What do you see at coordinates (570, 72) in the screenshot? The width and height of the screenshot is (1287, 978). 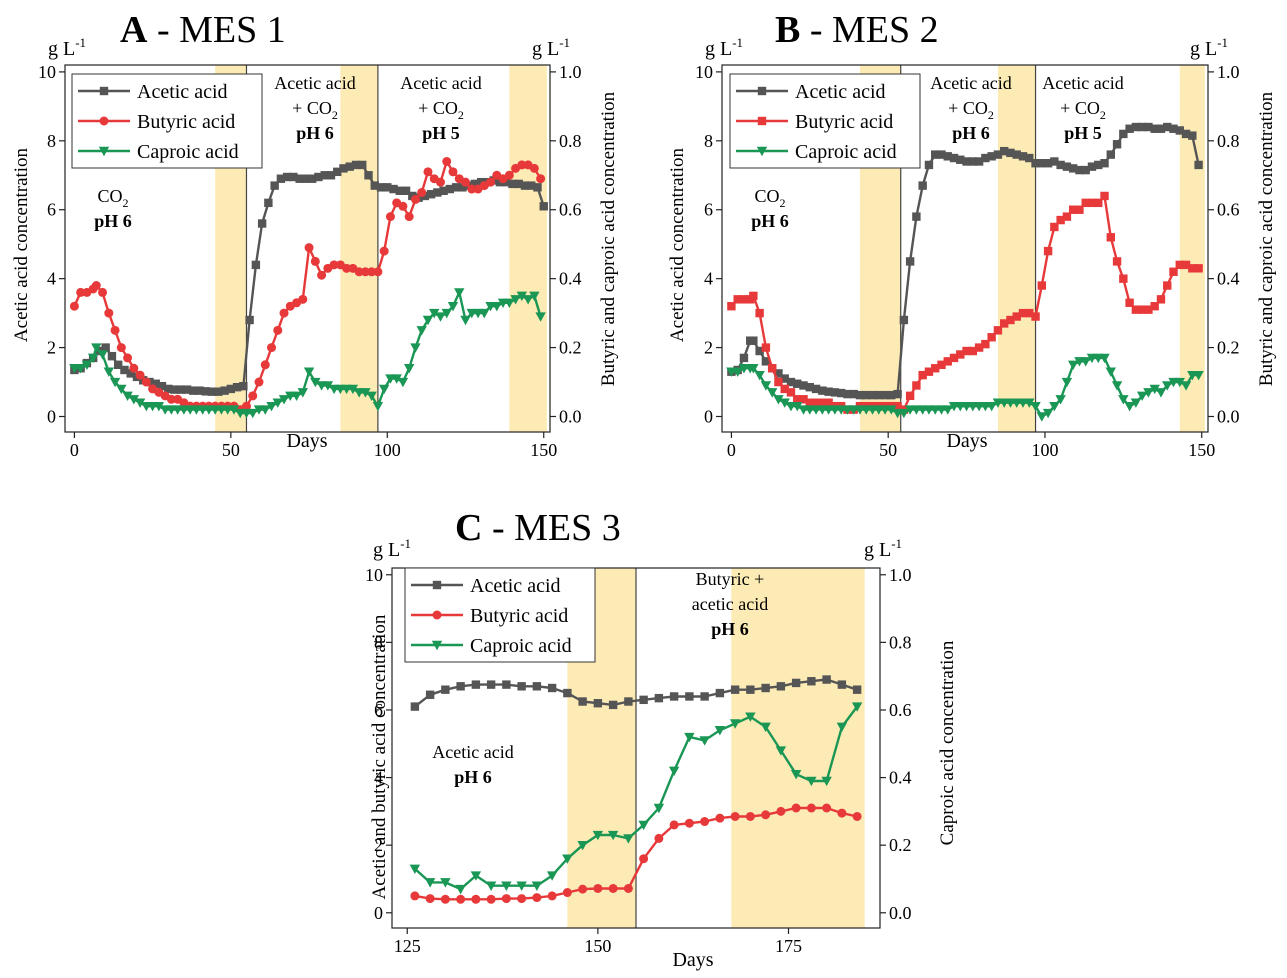 I see `y2-tick-label: 1.0` at bounding box center [570, 72].